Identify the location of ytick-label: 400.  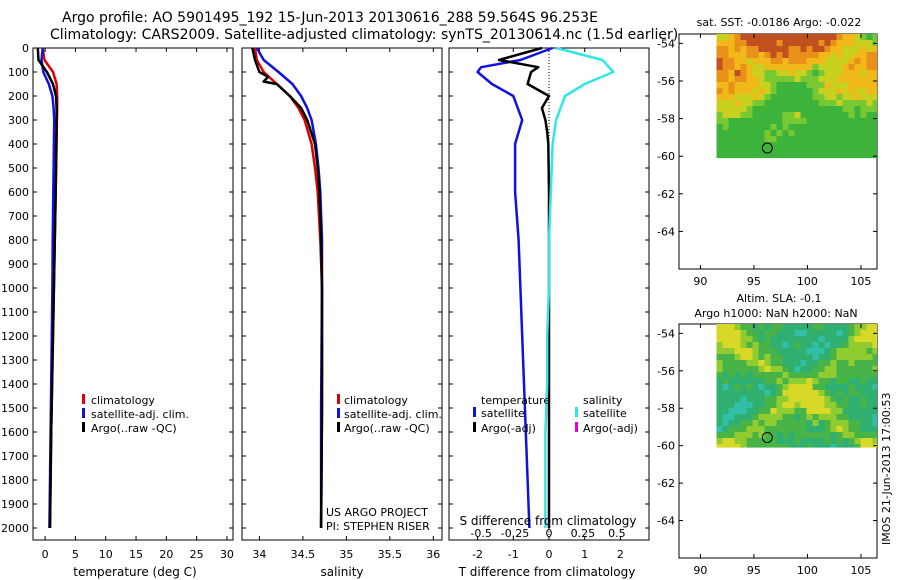
(18, 144).